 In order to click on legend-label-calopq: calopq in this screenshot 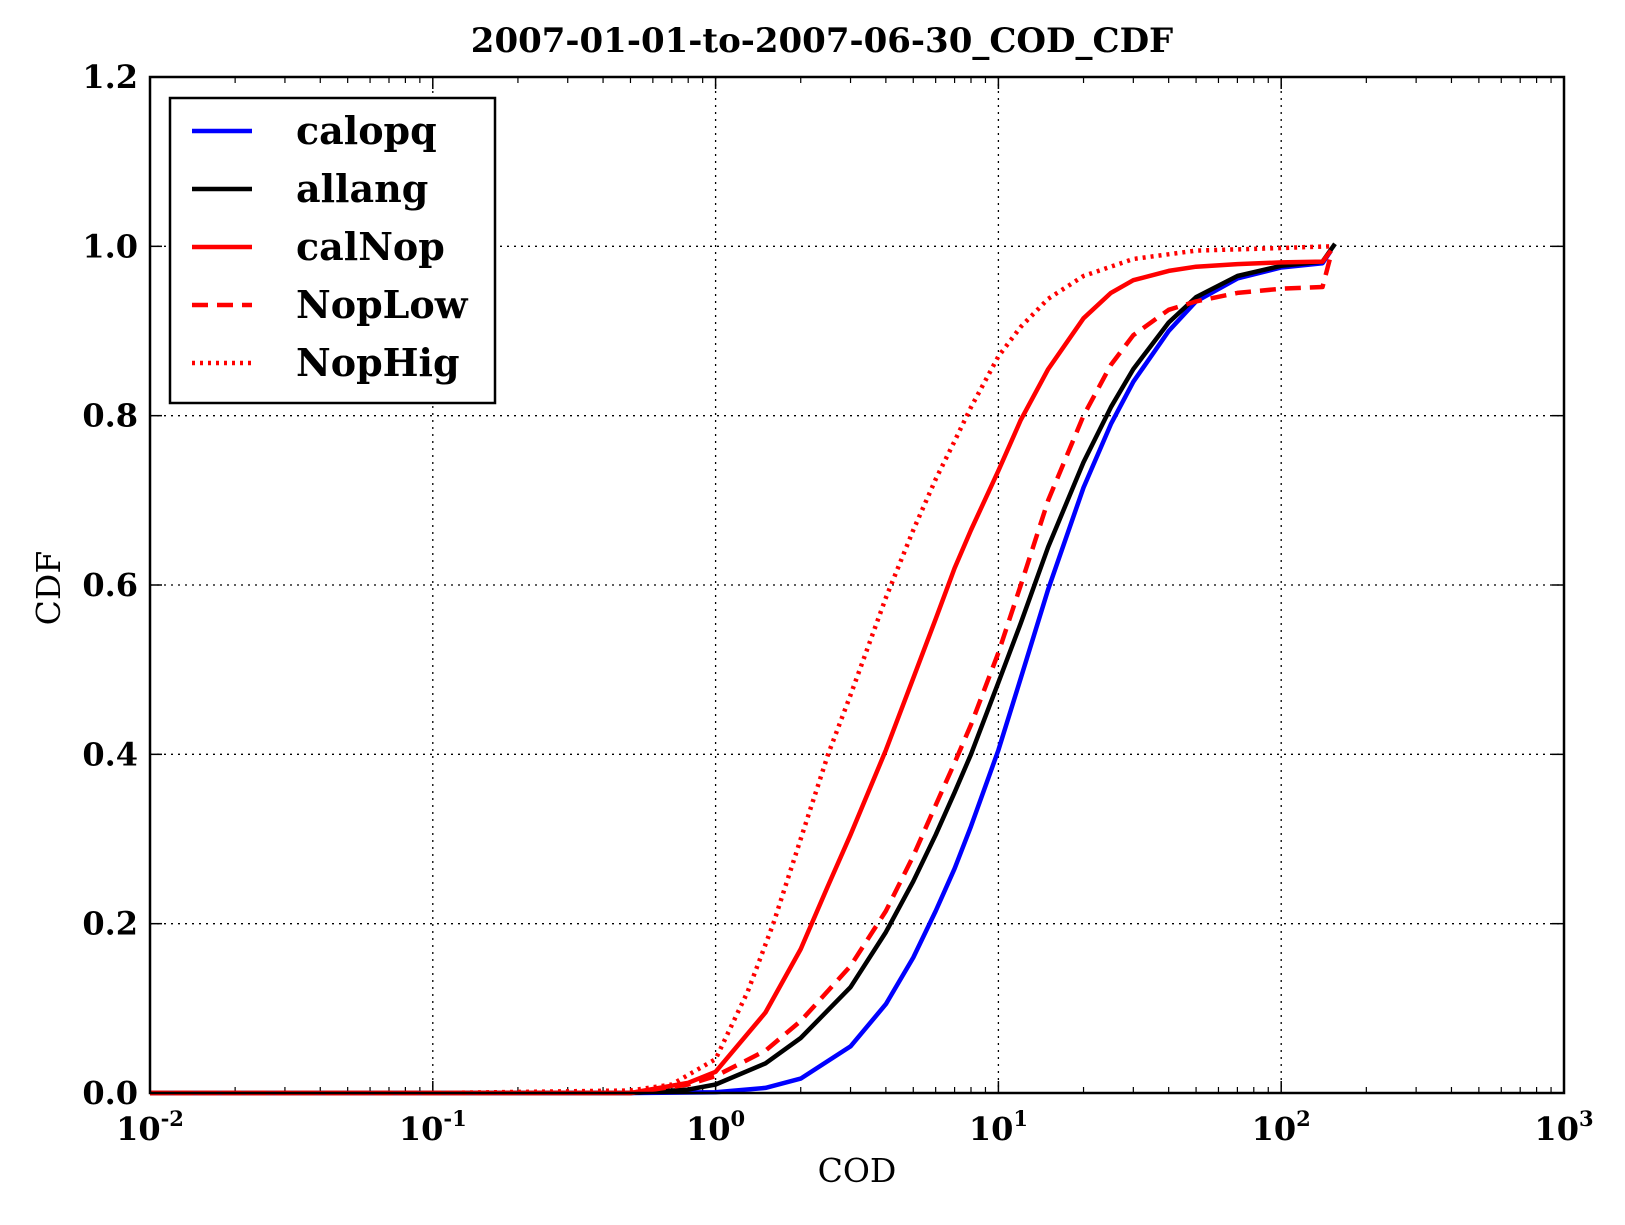, I will do `click(366, 130)`.